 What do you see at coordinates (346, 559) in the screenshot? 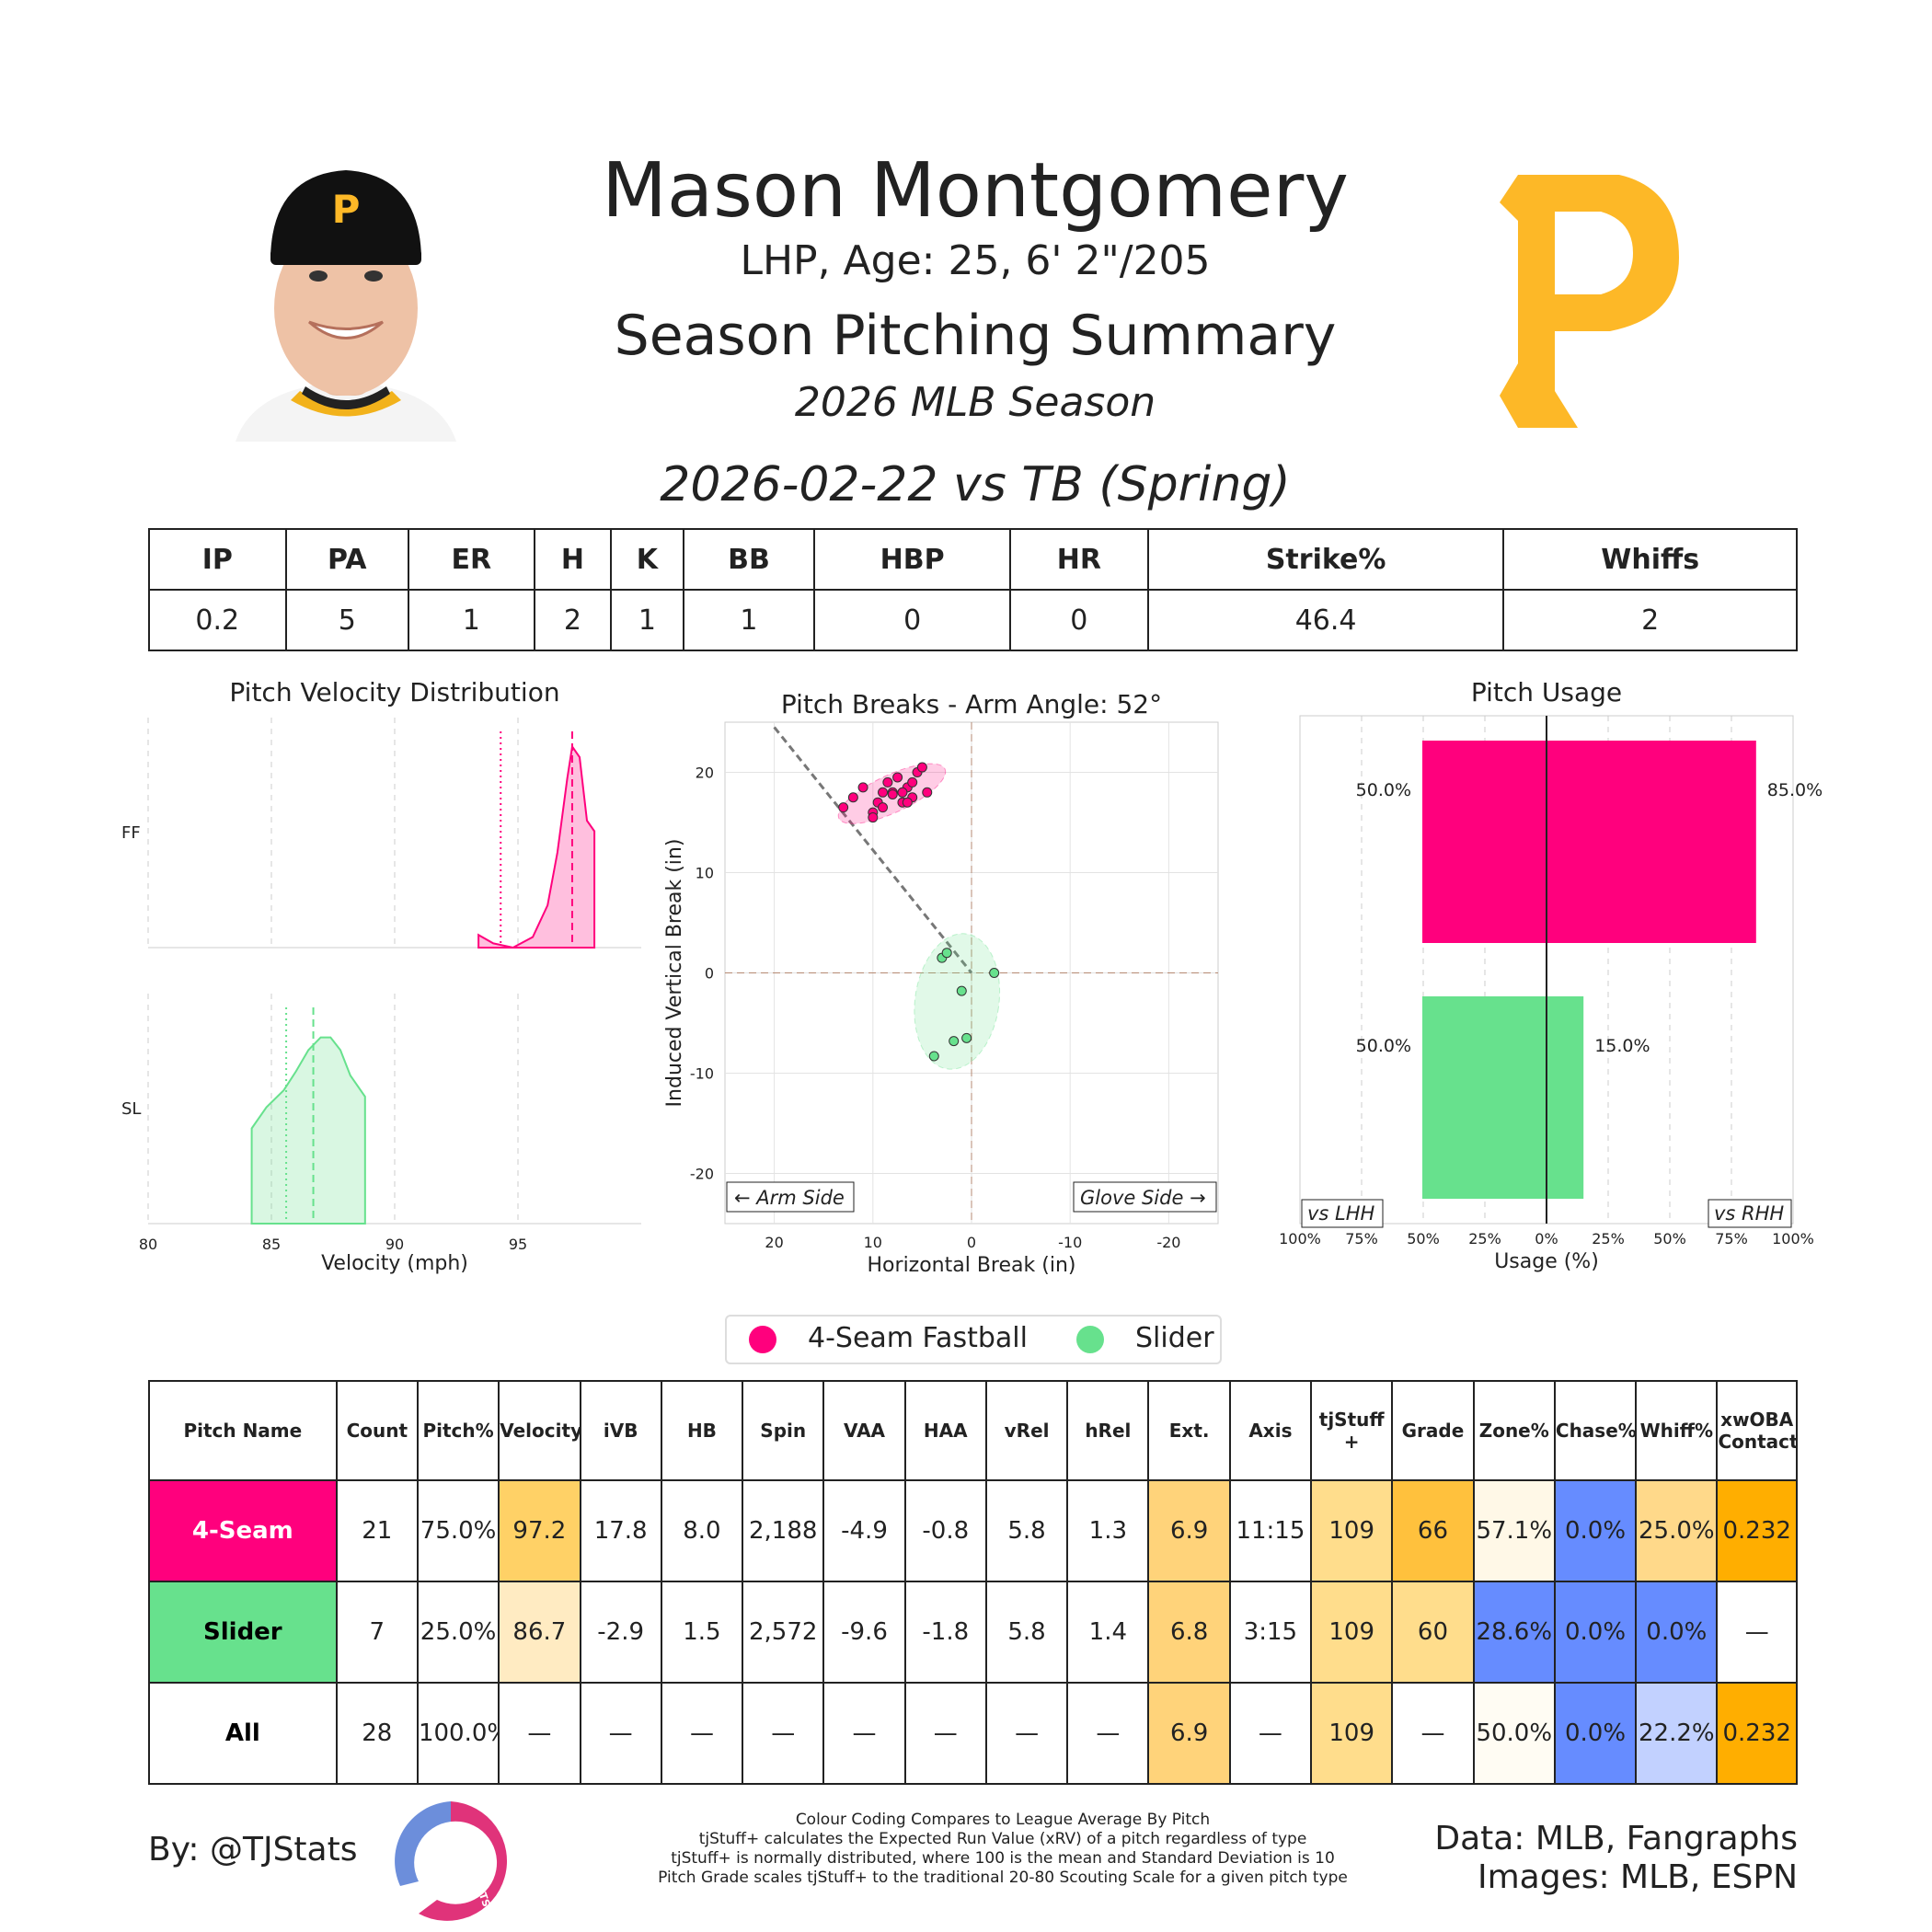
I see `summary-header-pa: PA` at bounding box center [346, 559].